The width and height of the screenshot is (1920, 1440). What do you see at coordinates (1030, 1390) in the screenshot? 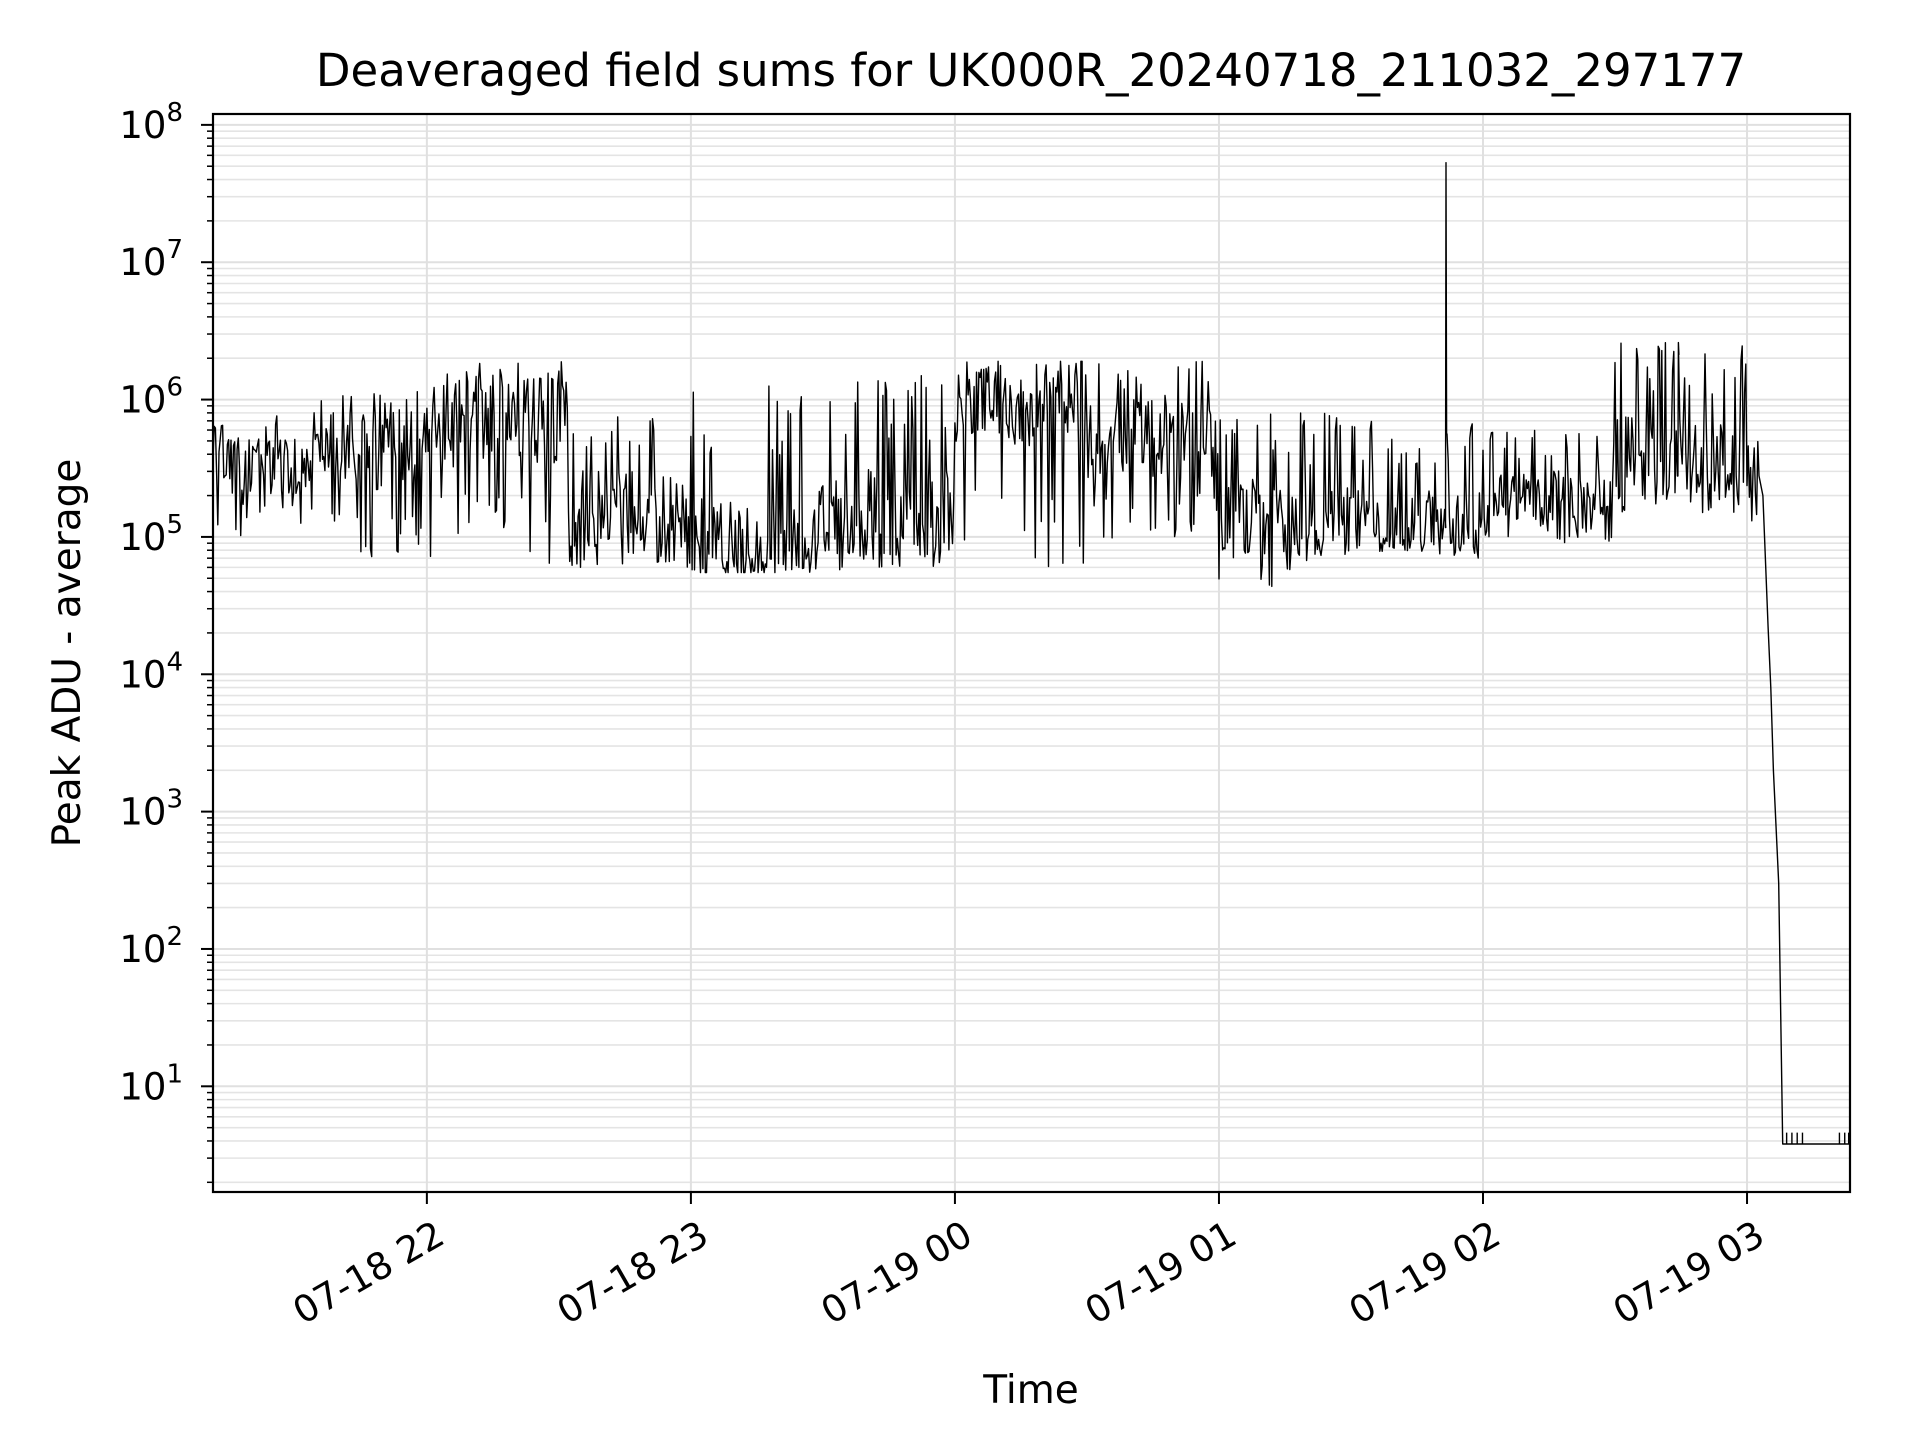
I see `x-axis-label: Time` at bounding box center [1030, 1390].